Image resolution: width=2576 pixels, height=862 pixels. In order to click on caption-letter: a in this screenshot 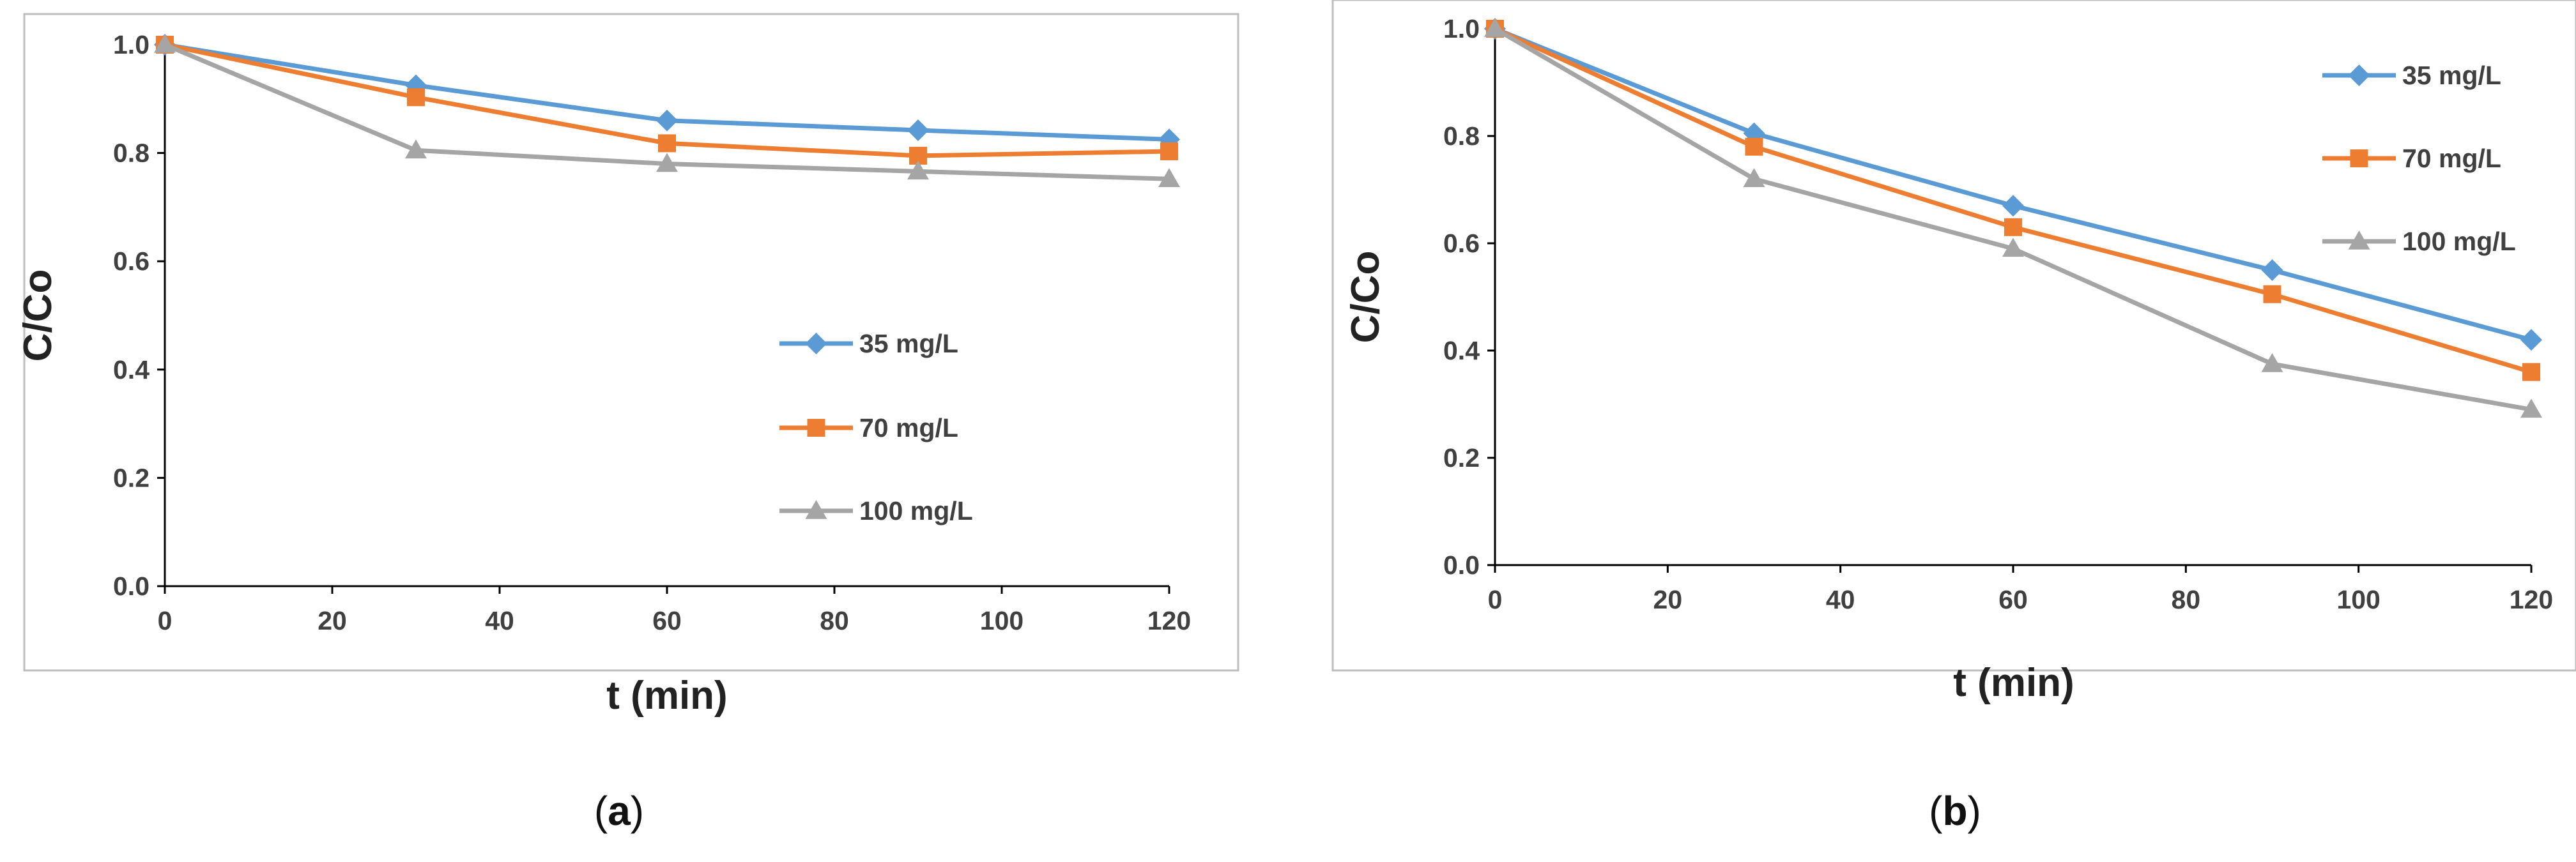, I will do `click(619, 811)`.